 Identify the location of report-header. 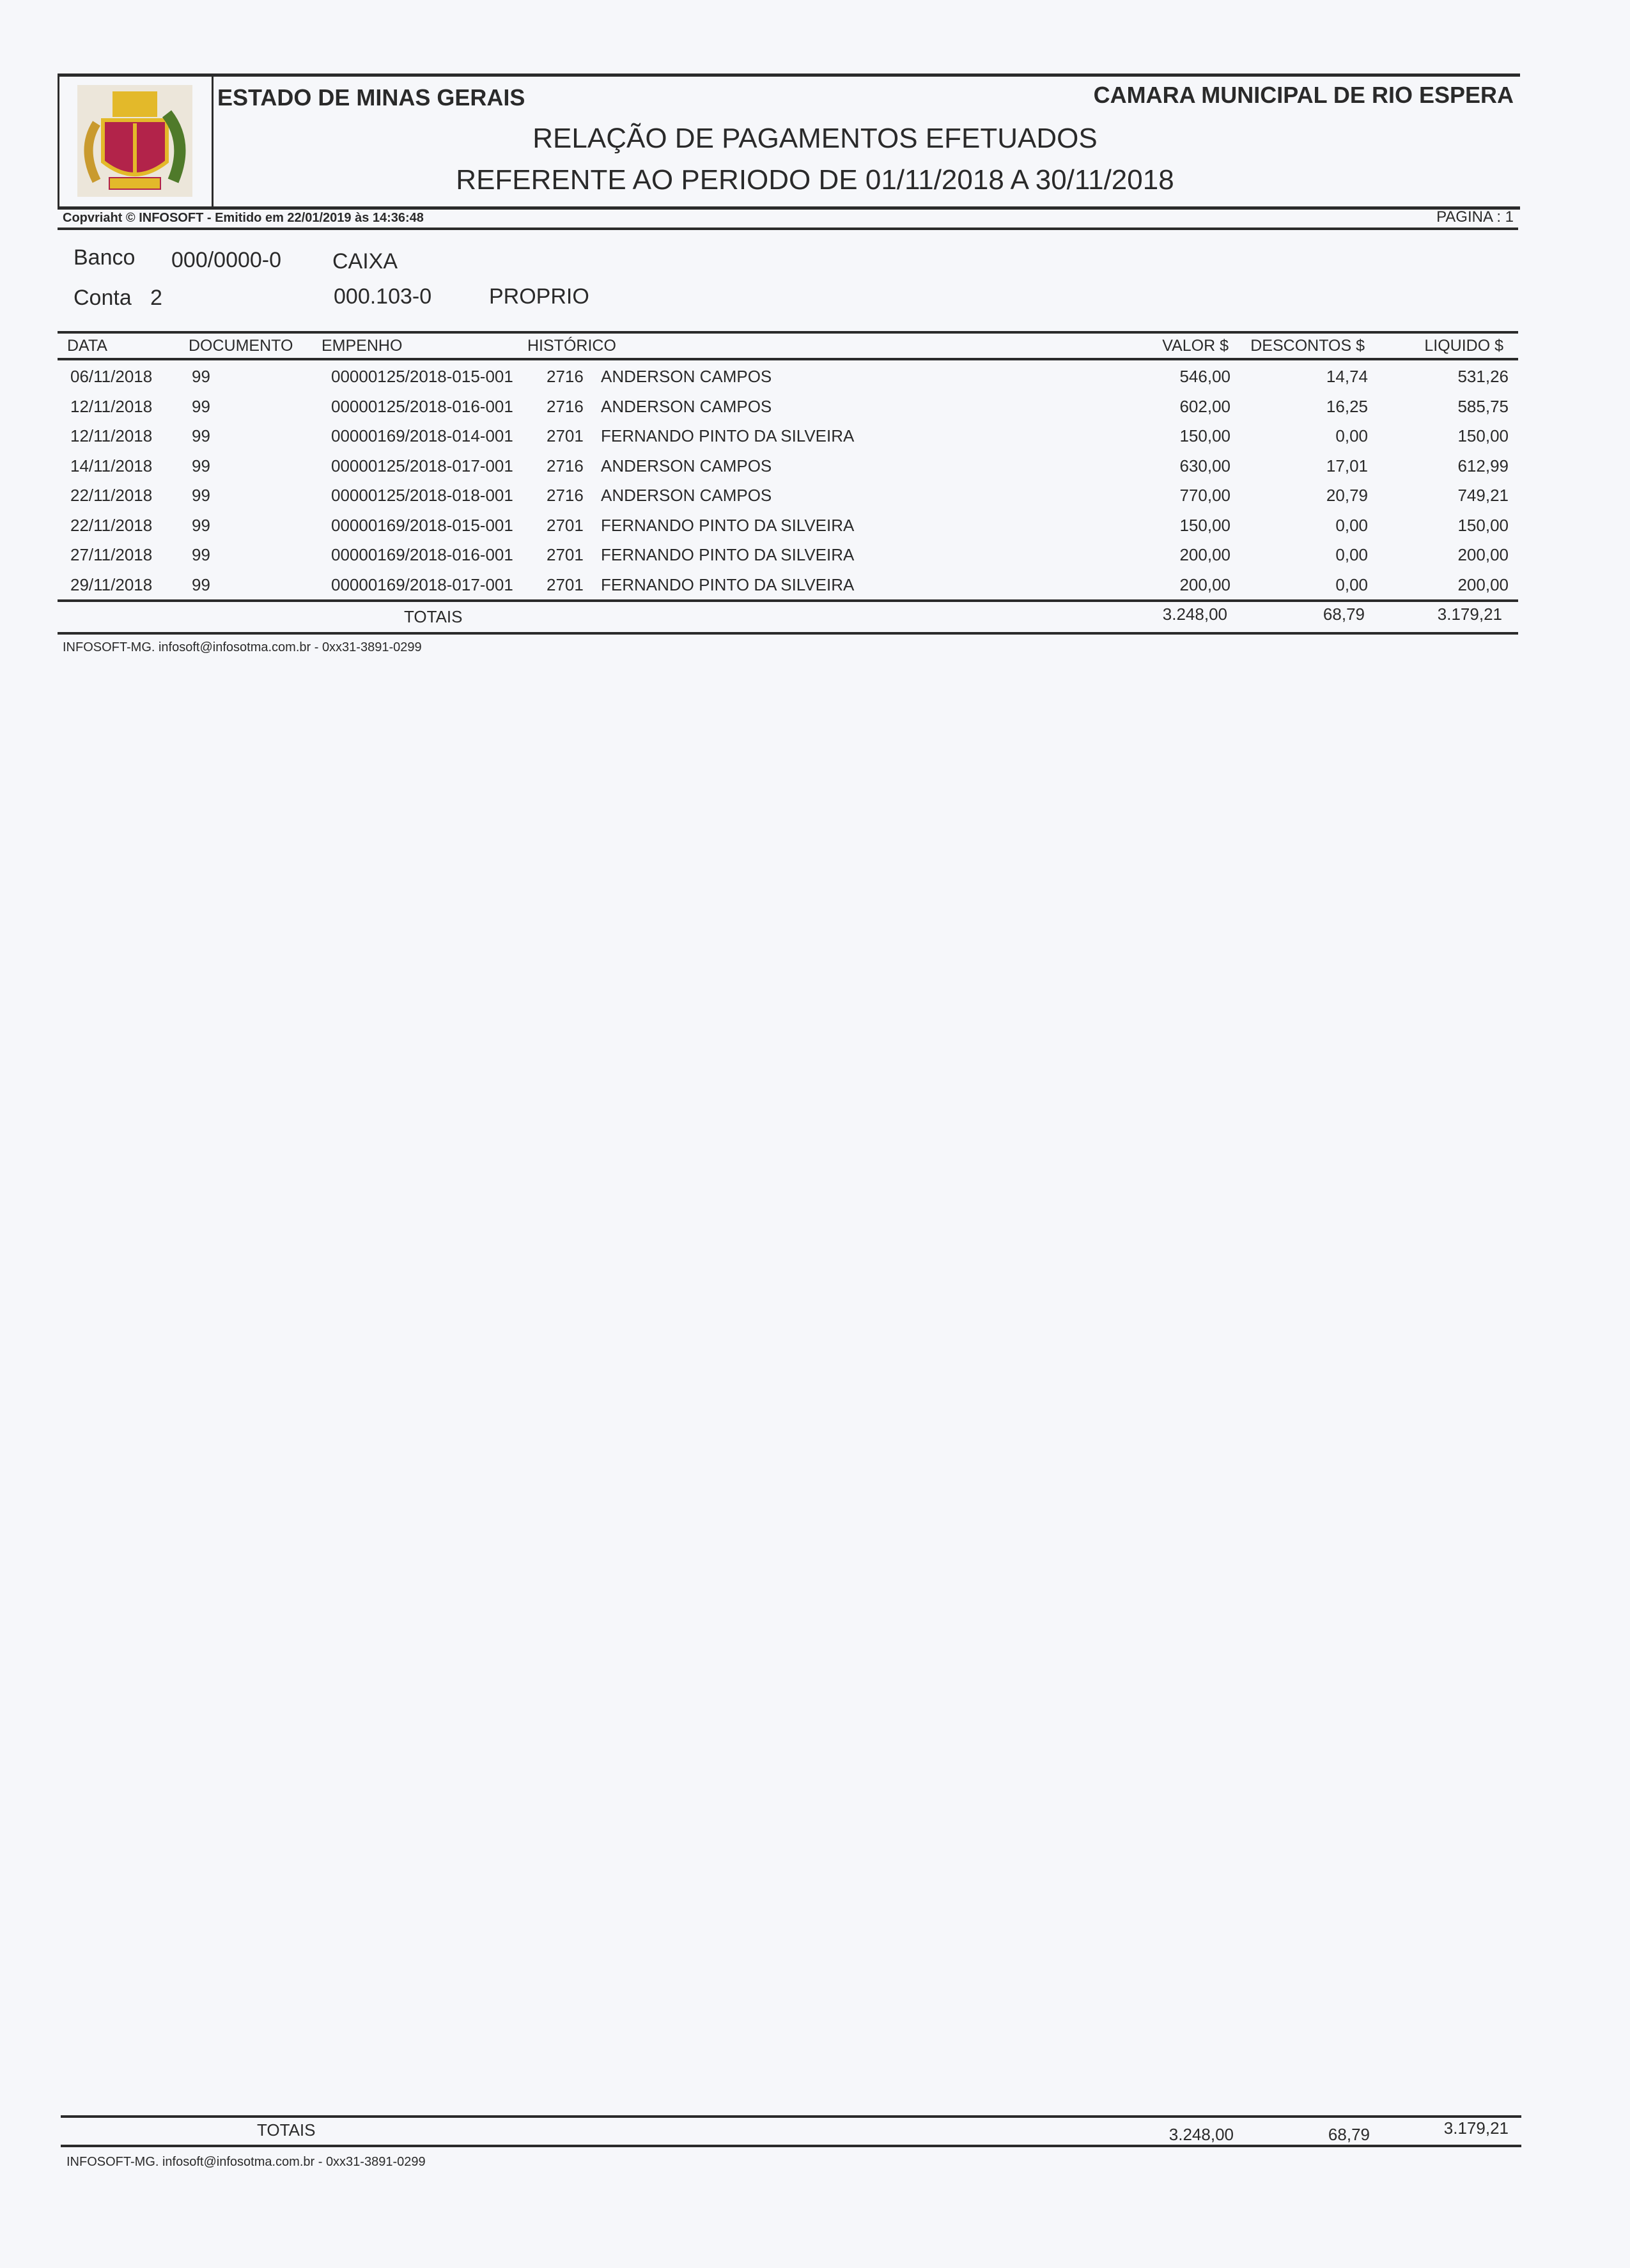
(789, 142).